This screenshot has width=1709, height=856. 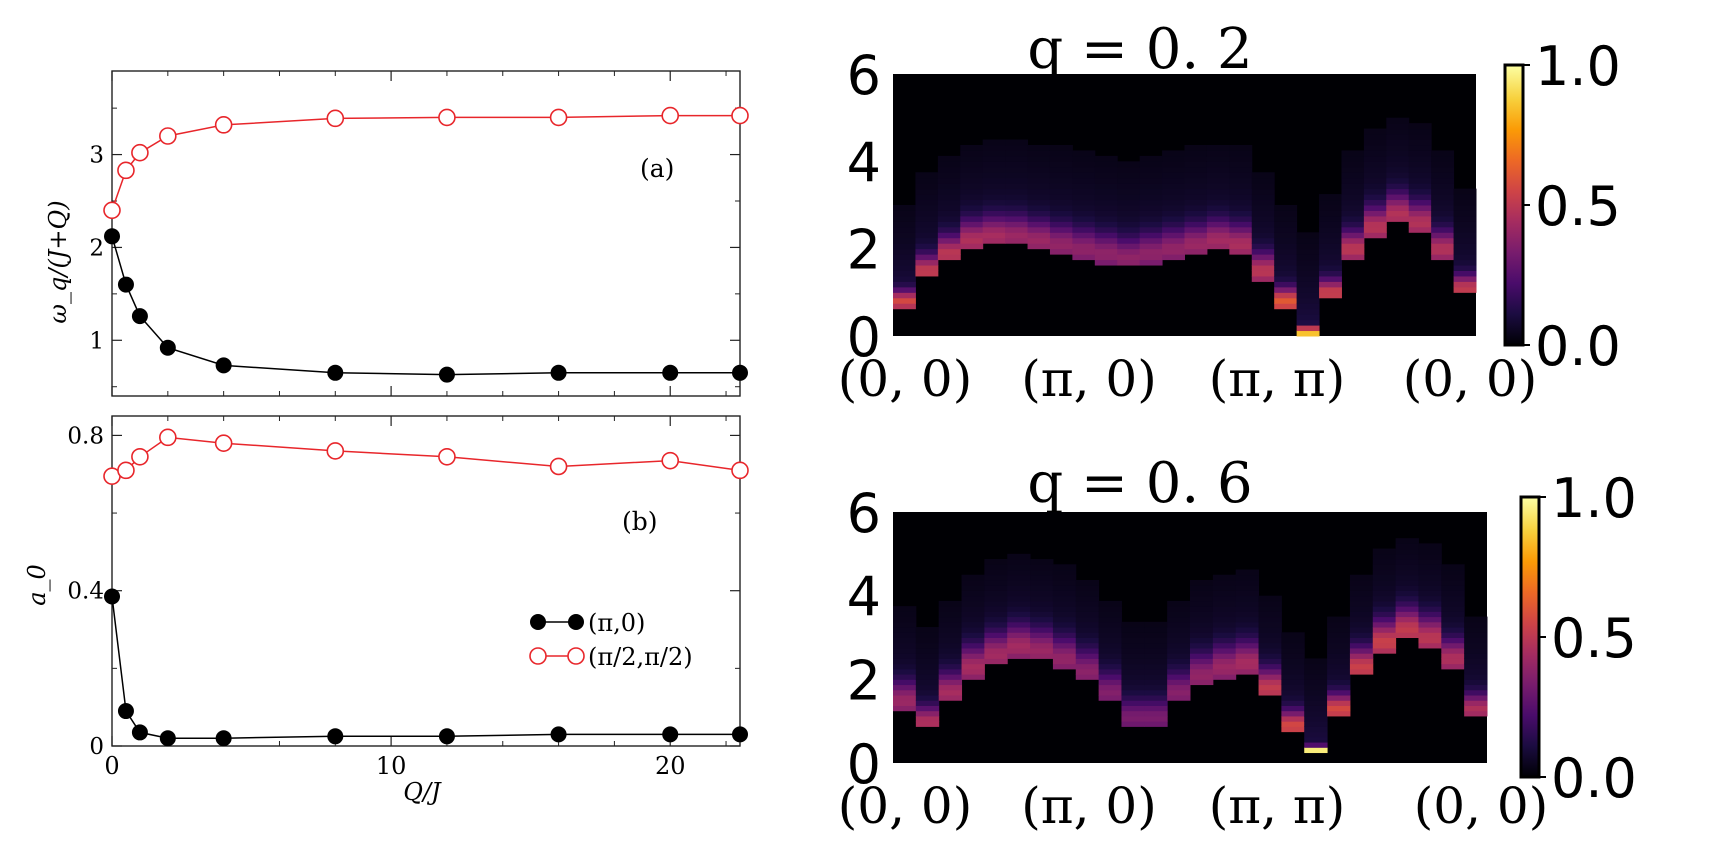 I want to click on data-point-pi0, so click(x=740, y=372).